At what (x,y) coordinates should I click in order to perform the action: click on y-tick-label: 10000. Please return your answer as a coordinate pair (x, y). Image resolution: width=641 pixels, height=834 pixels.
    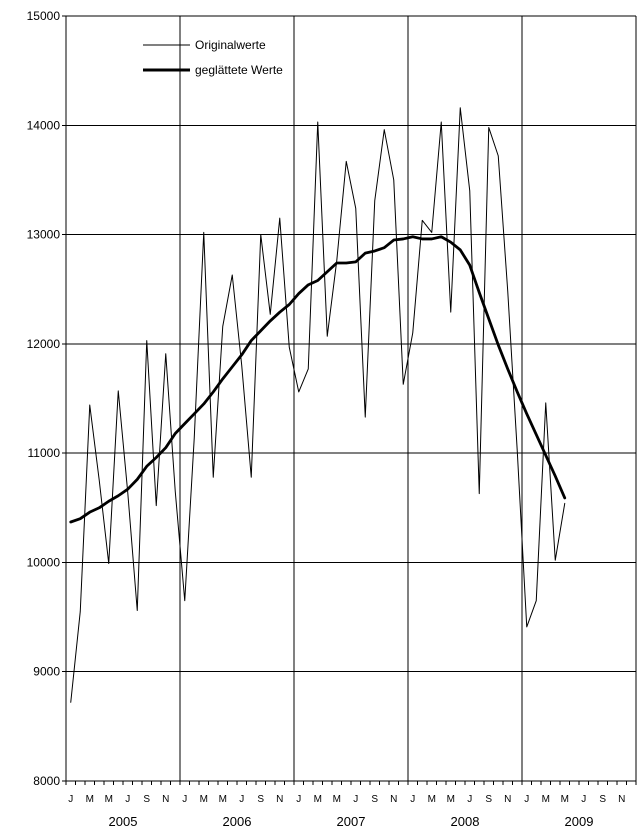
    Looking at the image, I should click on (44, 562).